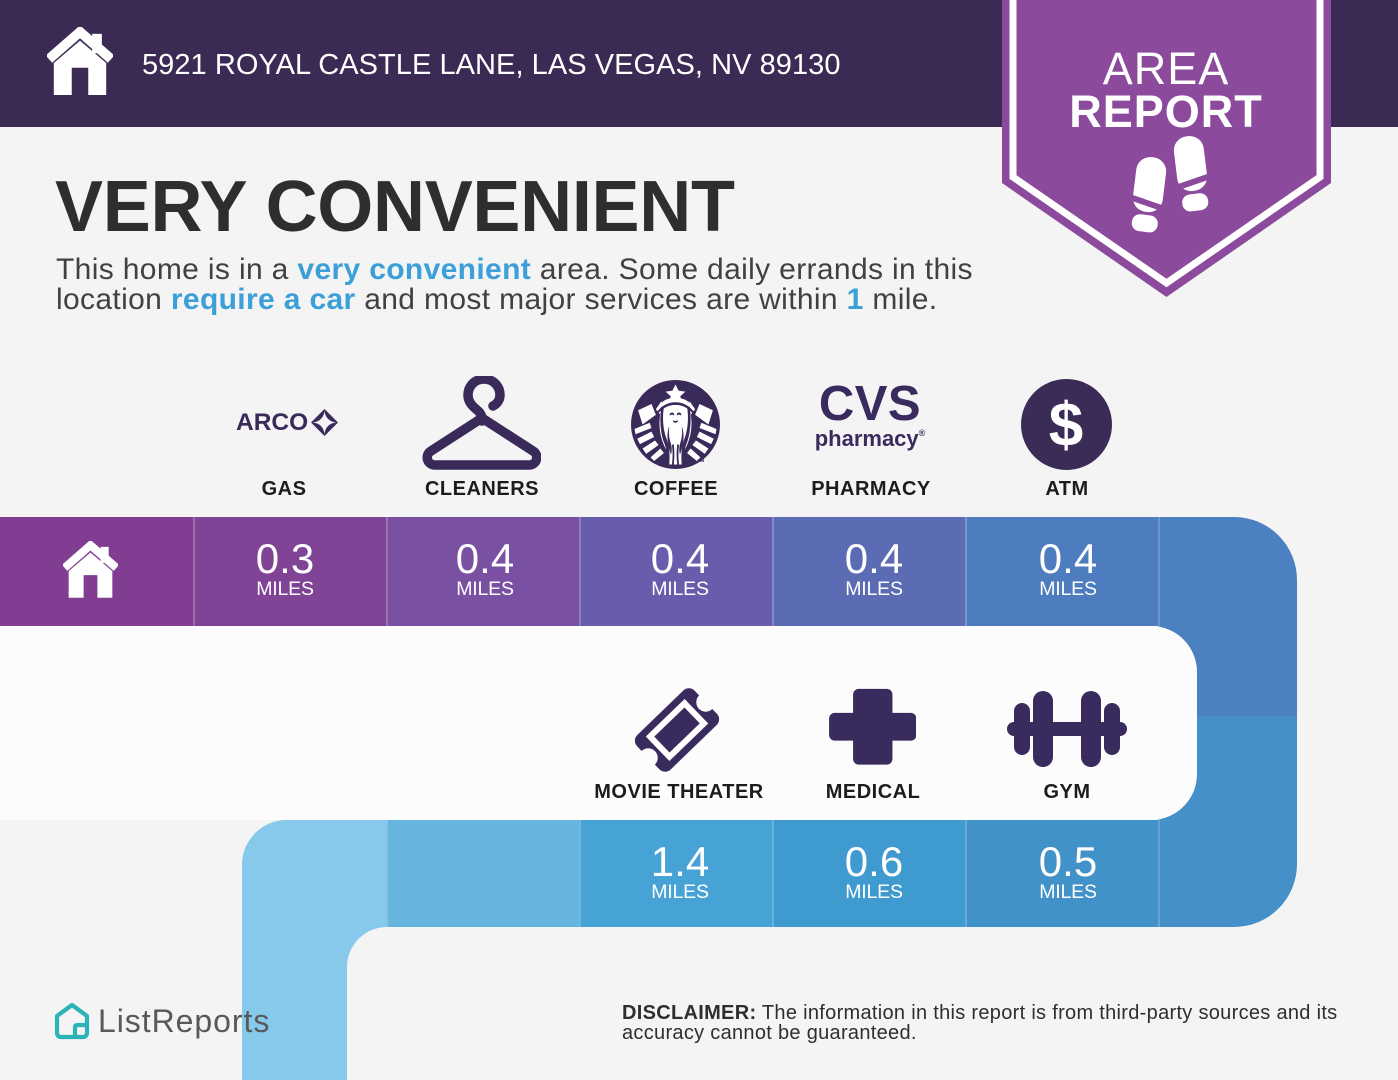 This screenshot has width=1398, height=1080. What do you see at coordinates (1166, 68) in the screenshot?
I see `svg-text: AREA` at bounding box center [1166, 68].